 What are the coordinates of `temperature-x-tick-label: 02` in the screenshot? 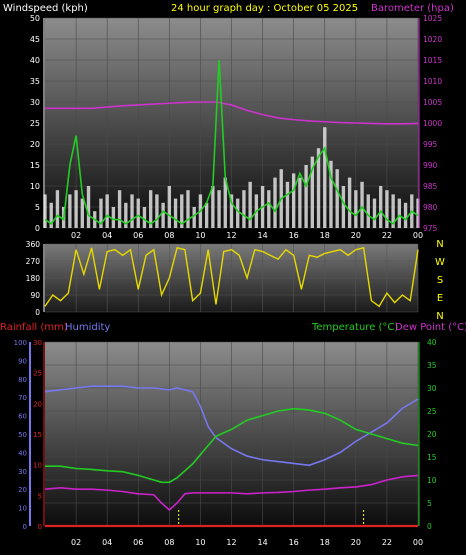 It's located at (76, 542).